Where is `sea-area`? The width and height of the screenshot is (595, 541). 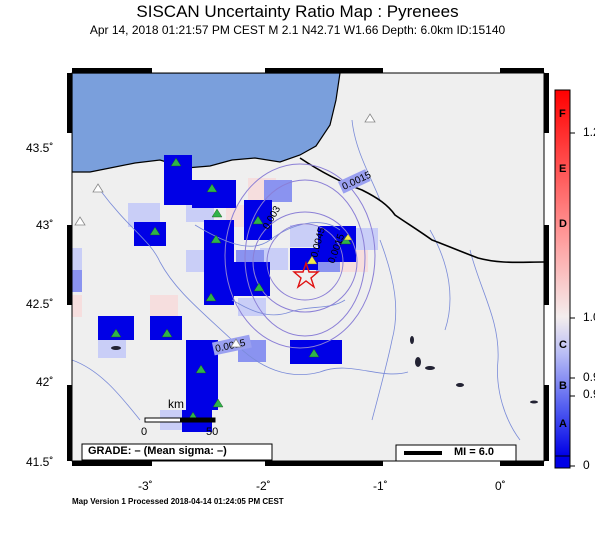
sea-area is located at coordinates (206, 123).